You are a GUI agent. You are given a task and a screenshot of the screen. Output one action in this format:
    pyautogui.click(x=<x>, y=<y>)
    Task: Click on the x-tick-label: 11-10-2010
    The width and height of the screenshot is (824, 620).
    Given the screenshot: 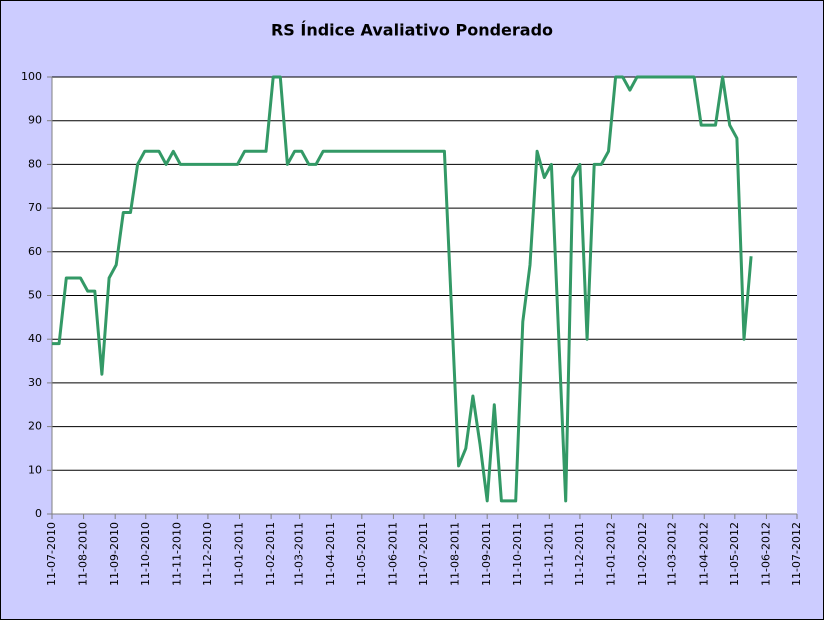 What is the action you would take?
    pyautogui.click(x=145, y=554)
    